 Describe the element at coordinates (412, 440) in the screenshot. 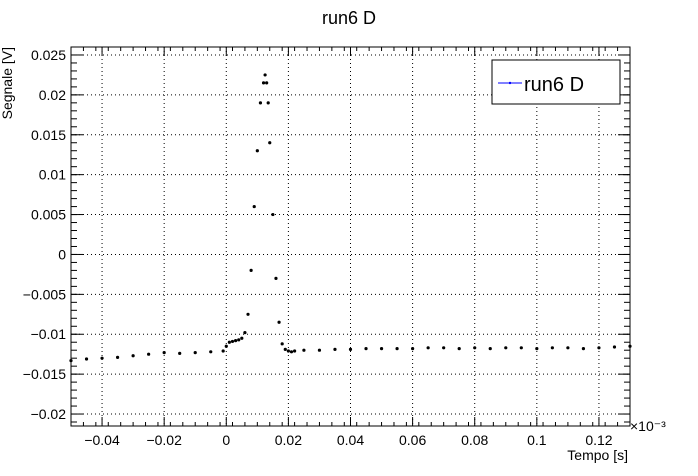

I see `x-tick-label: 0.06` at that location.